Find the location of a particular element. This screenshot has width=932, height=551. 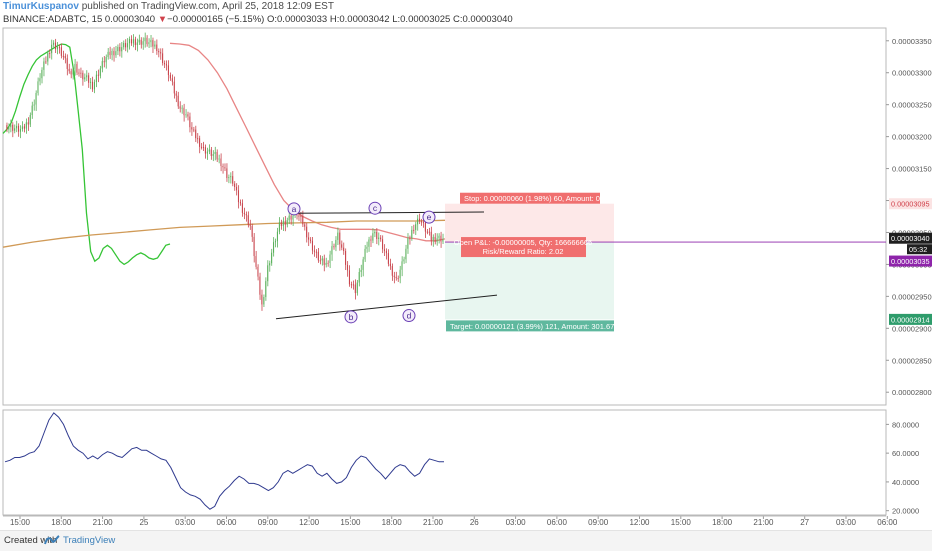

last-price: 0.00003040 is located at coordinates (130, 19).